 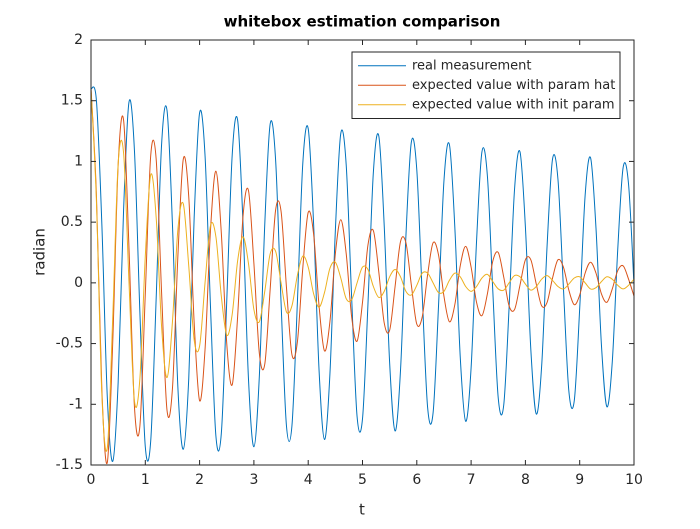 I want to click on x-tick-label: 7, so click(x=471, y=480).